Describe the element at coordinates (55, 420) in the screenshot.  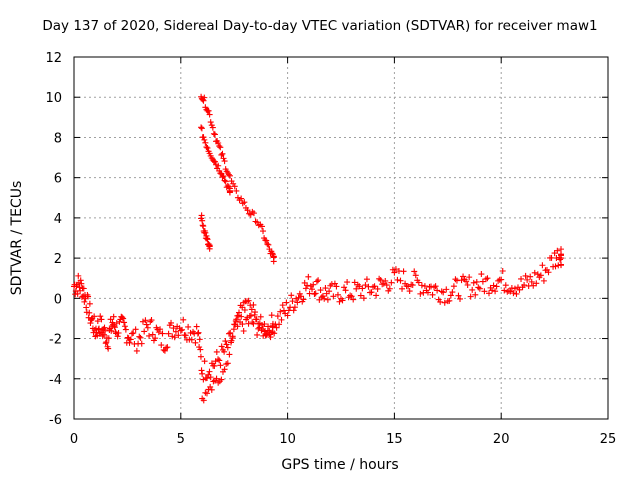
I see `y-tick-label: -6` at that location.